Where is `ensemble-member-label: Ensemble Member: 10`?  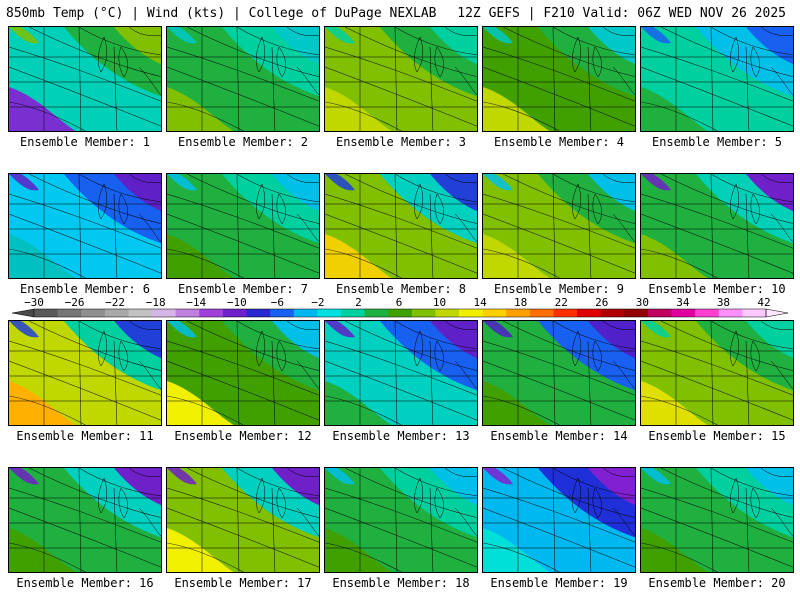
ensemble-member-label: Ensemble Member: 10 is located at coordinates (717, 289).